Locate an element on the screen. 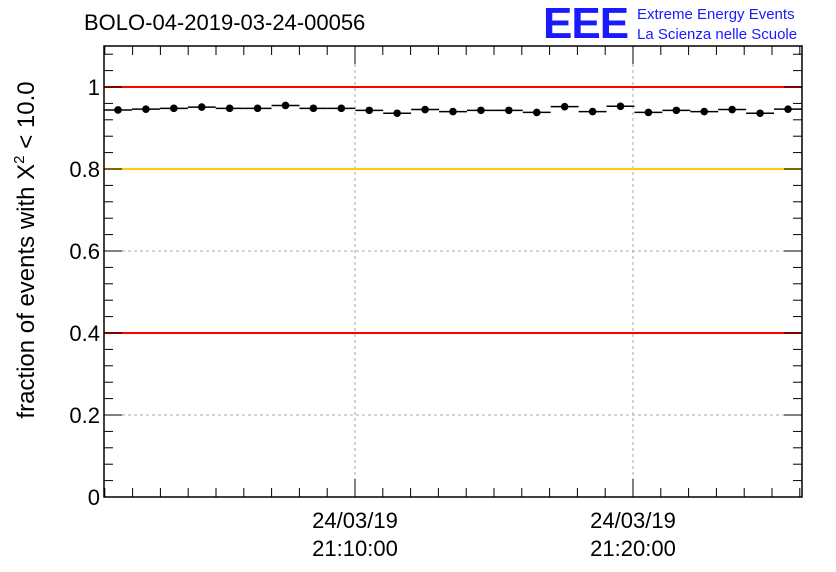 The image size is (836, 572). data-points is located at coordinates (453, 109).